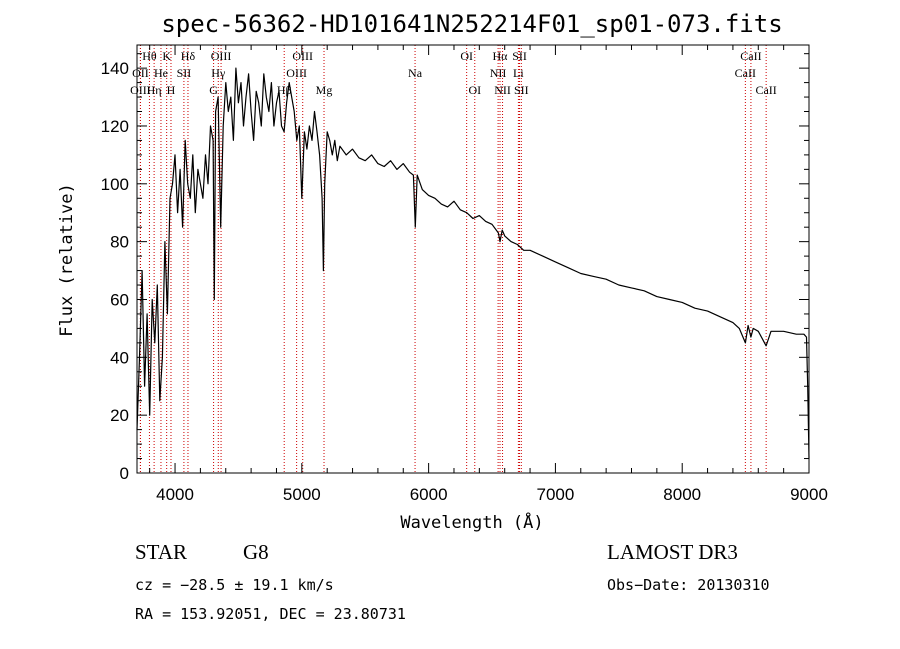 The height and width of the screenshot is (649, 900). Describe the element at coordinates (154, 90) in the screenshot. I see `spectral-line-label: Hη` at that location.